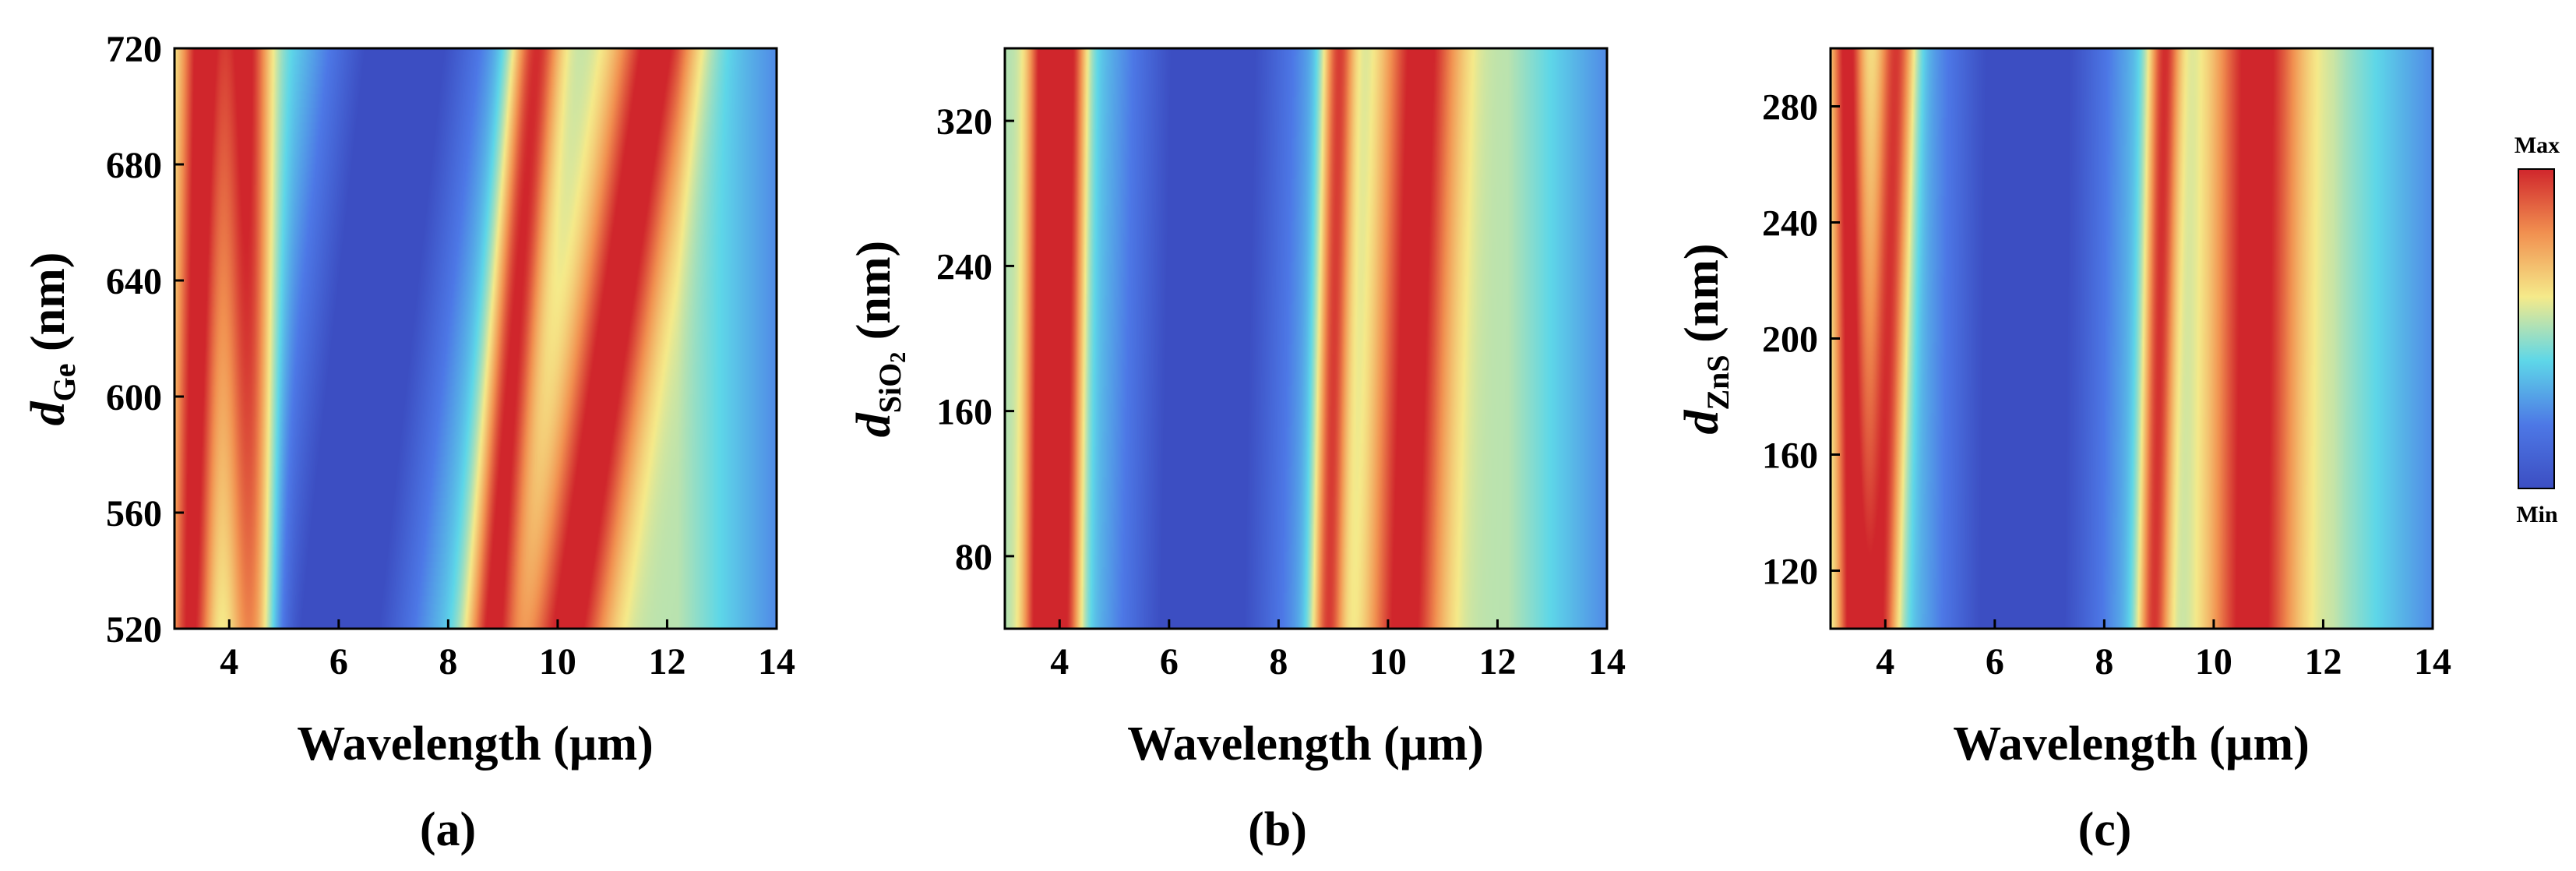 This screenshot has width=2576, height=871. I want to click on ytick-label-a: 560, so click(134, 513).